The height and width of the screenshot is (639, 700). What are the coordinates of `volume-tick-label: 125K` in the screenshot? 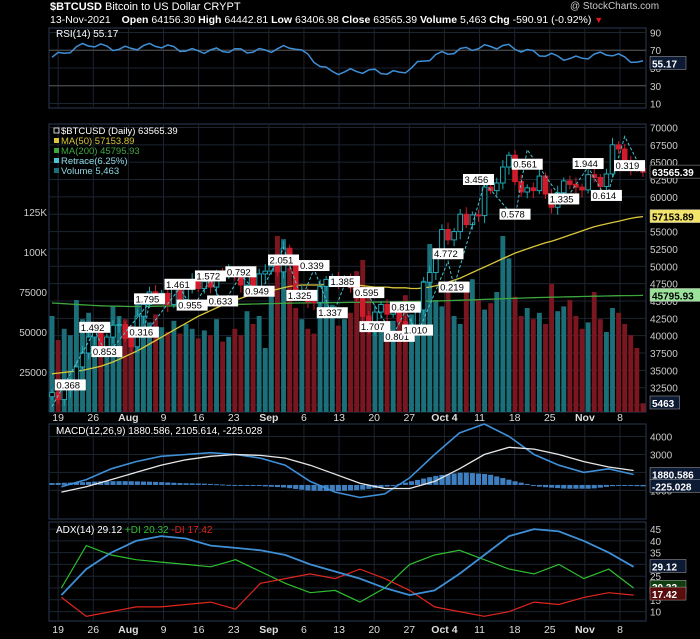 It's located at (36, 213).